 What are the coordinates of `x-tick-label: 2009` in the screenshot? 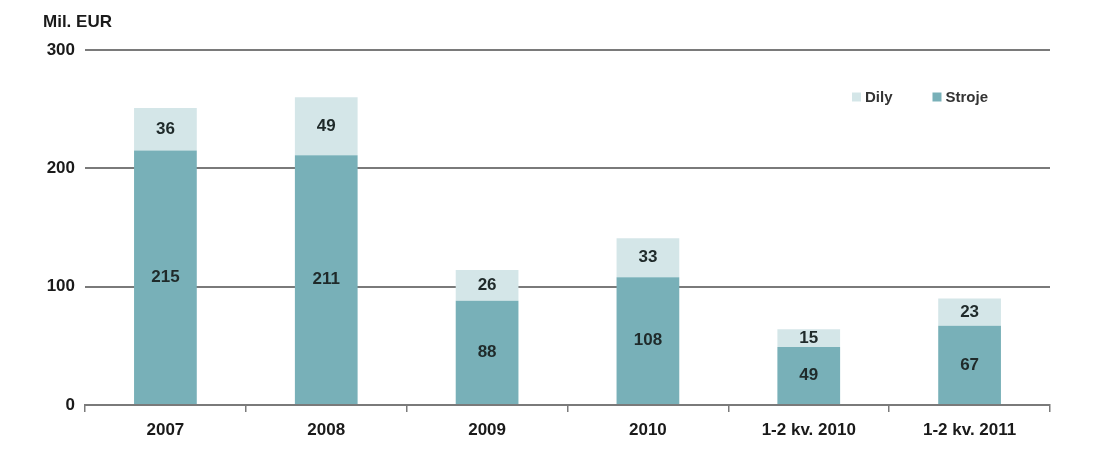 It's located at (487, 429).